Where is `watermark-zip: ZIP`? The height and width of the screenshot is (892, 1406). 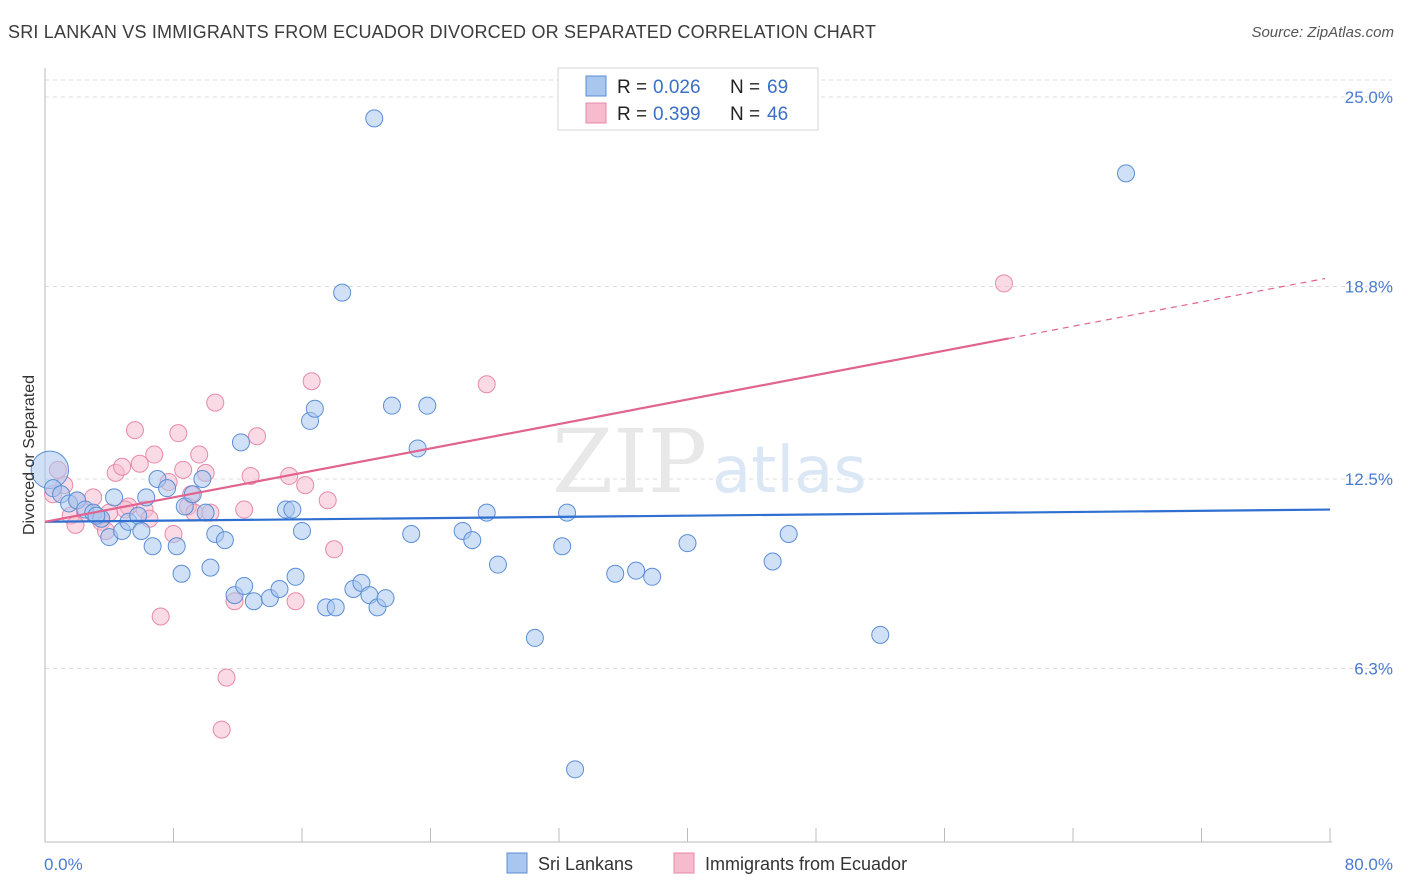 watermark-zip: ZIP is located at coordinates (629, 461).